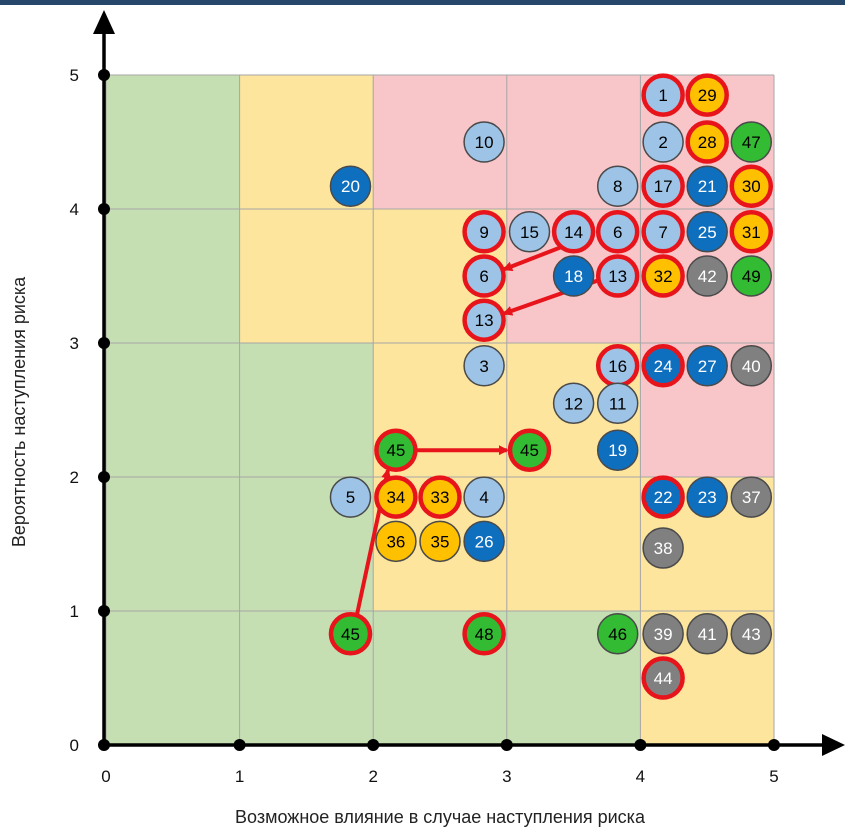 Image resolution: width=845 pixels, height=831 pixels. I want to click on risk-point-label: 32, so click(663, 276).